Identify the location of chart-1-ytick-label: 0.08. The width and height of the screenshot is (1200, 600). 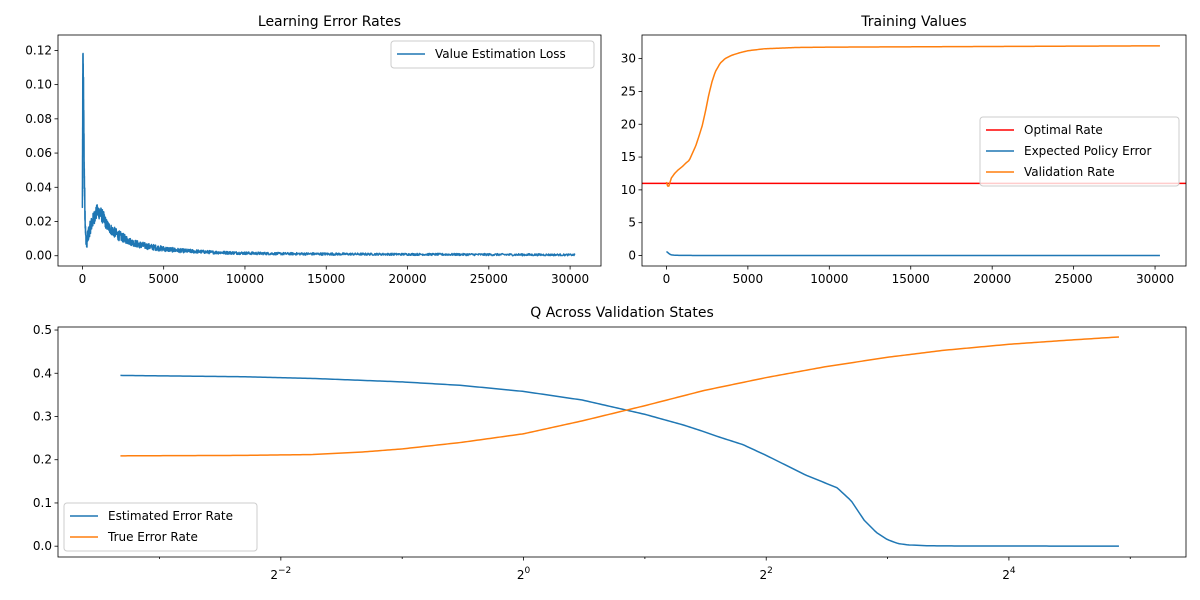
(38, 119).